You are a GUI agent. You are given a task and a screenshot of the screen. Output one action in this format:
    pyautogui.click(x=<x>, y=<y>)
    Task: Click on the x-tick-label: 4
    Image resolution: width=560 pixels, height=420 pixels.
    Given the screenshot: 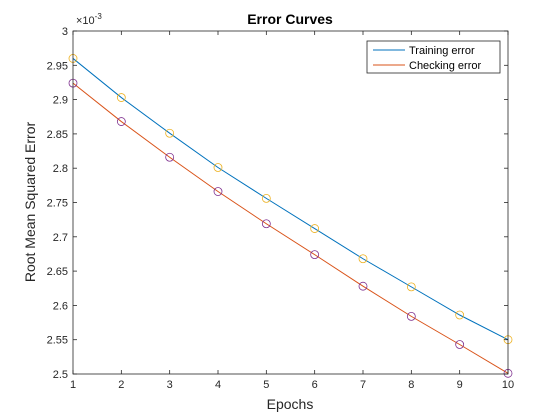 What is the action you would take?
    pyautogui.click(x=218, y=385)
    